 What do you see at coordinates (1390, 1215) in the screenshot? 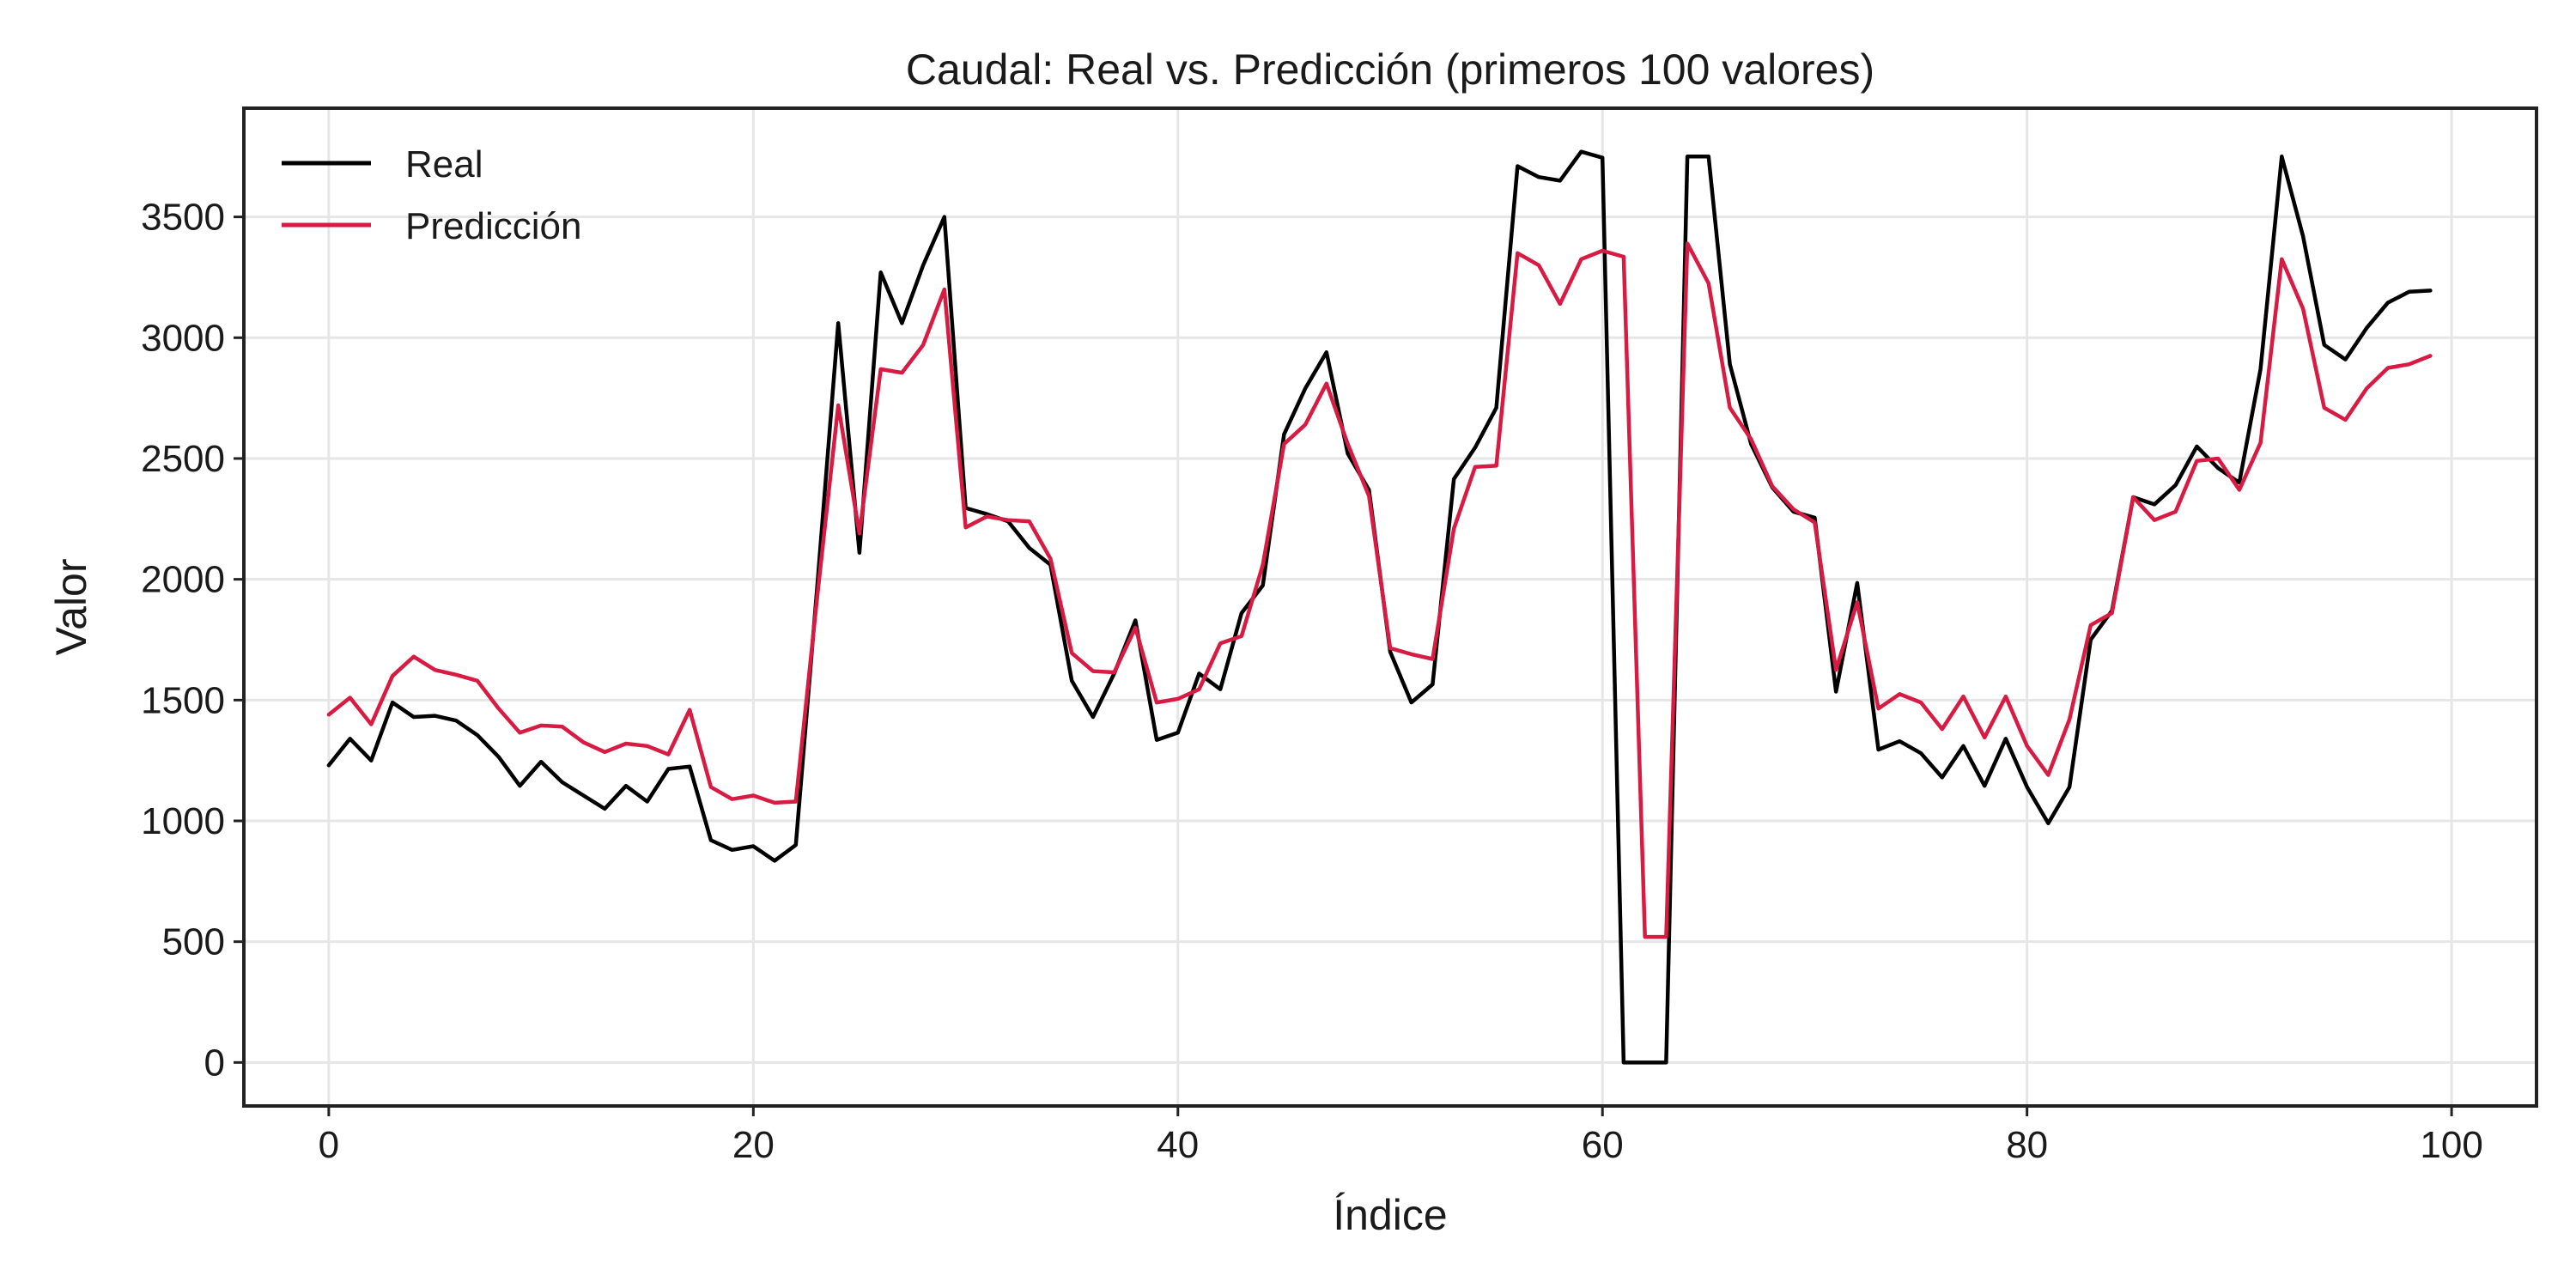
I see `x-axis-label: Índice` at bounding box center [1390, 1215].